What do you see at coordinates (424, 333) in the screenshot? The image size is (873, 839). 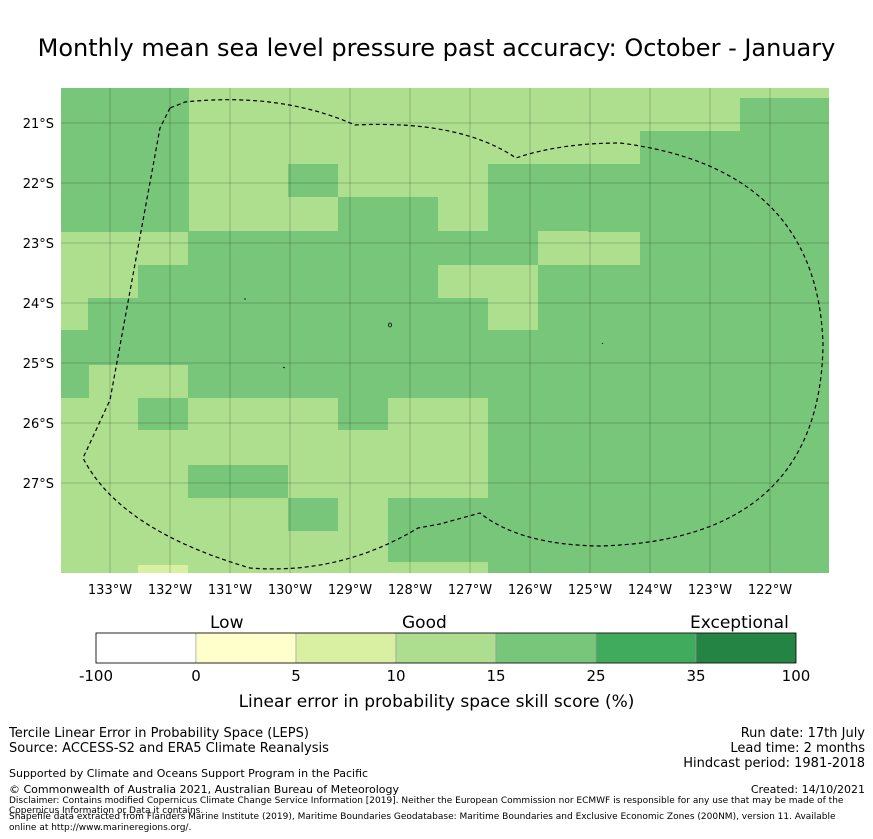 I see `islands` at bounding box center [424, 333].